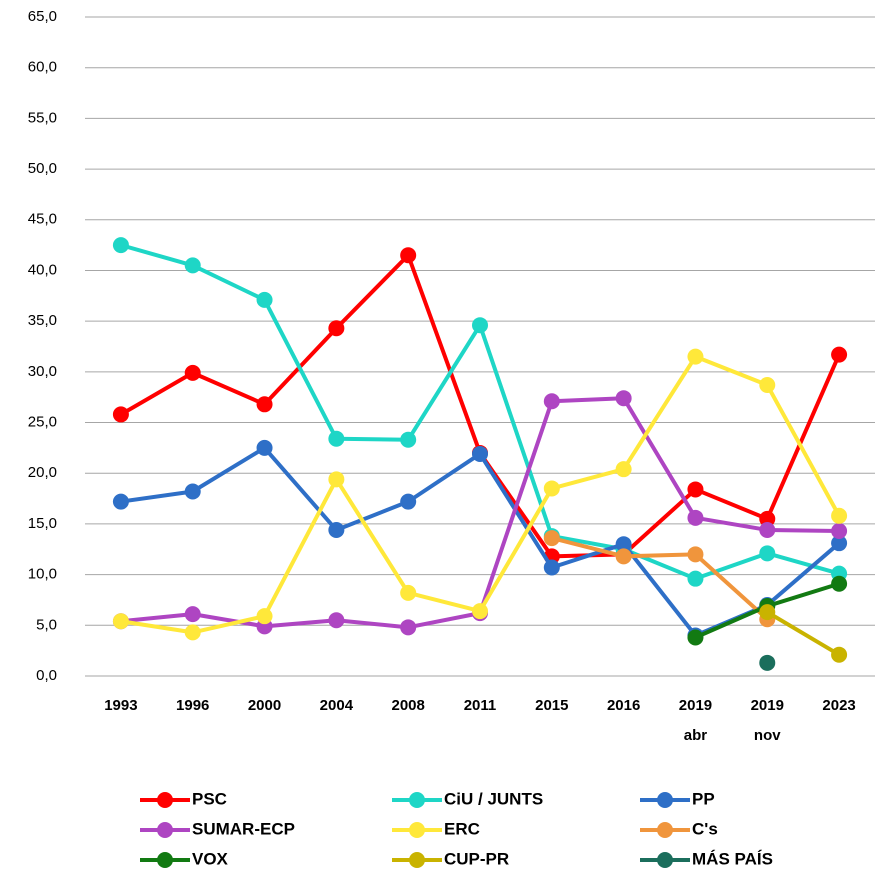 The width and height of the screenshot is (896, 882). I want to click on y-tick-label: 40,0, so click(42, 269).